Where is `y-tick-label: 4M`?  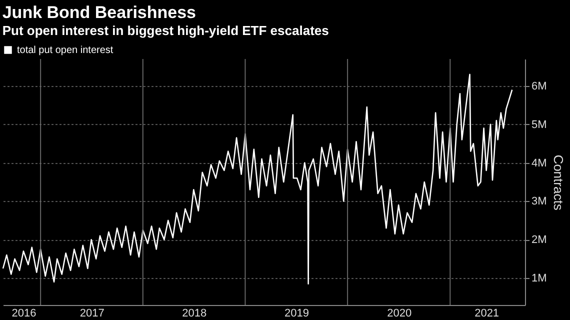 y-tick-label: 4M is located at coordinates (539, 163).